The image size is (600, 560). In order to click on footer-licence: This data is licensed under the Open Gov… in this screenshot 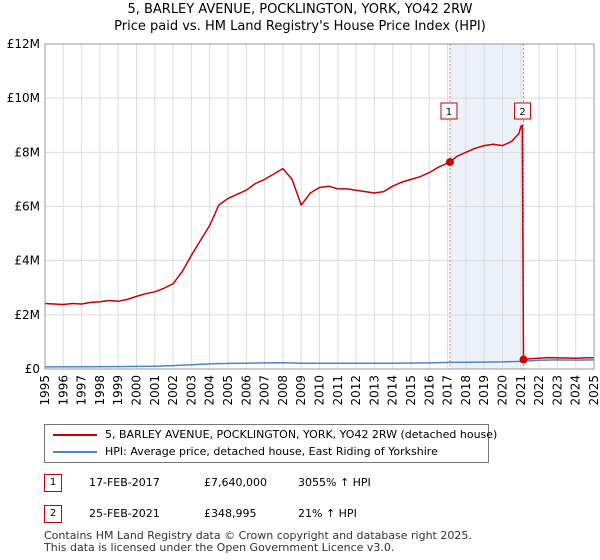, I will do `click(219, 547)`.